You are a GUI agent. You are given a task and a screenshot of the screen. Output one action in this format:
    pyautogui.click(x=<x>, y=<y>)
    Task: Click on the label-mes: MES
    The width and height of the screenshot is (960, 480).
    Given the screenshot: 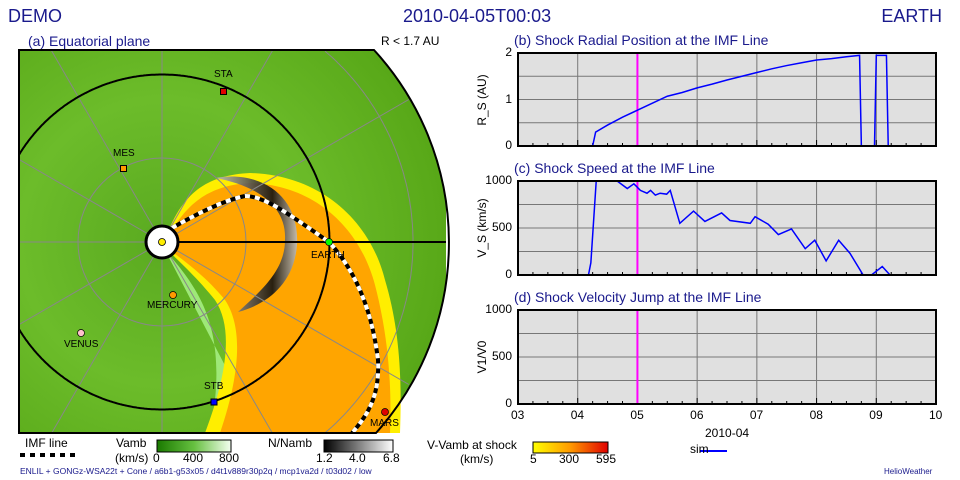 What is the action you would take?
    pyautogui.click(x=124, y=153)
    